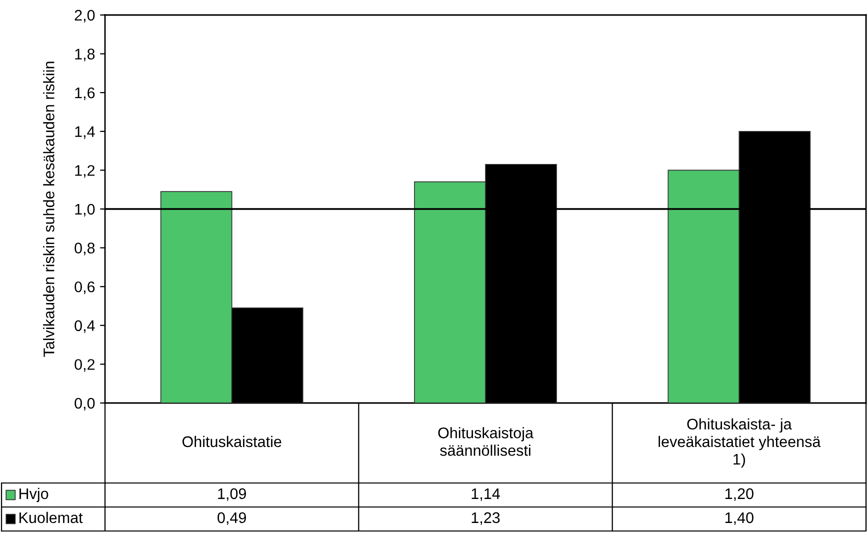  I want to click on data-label: 1,40, so click(739, 518).